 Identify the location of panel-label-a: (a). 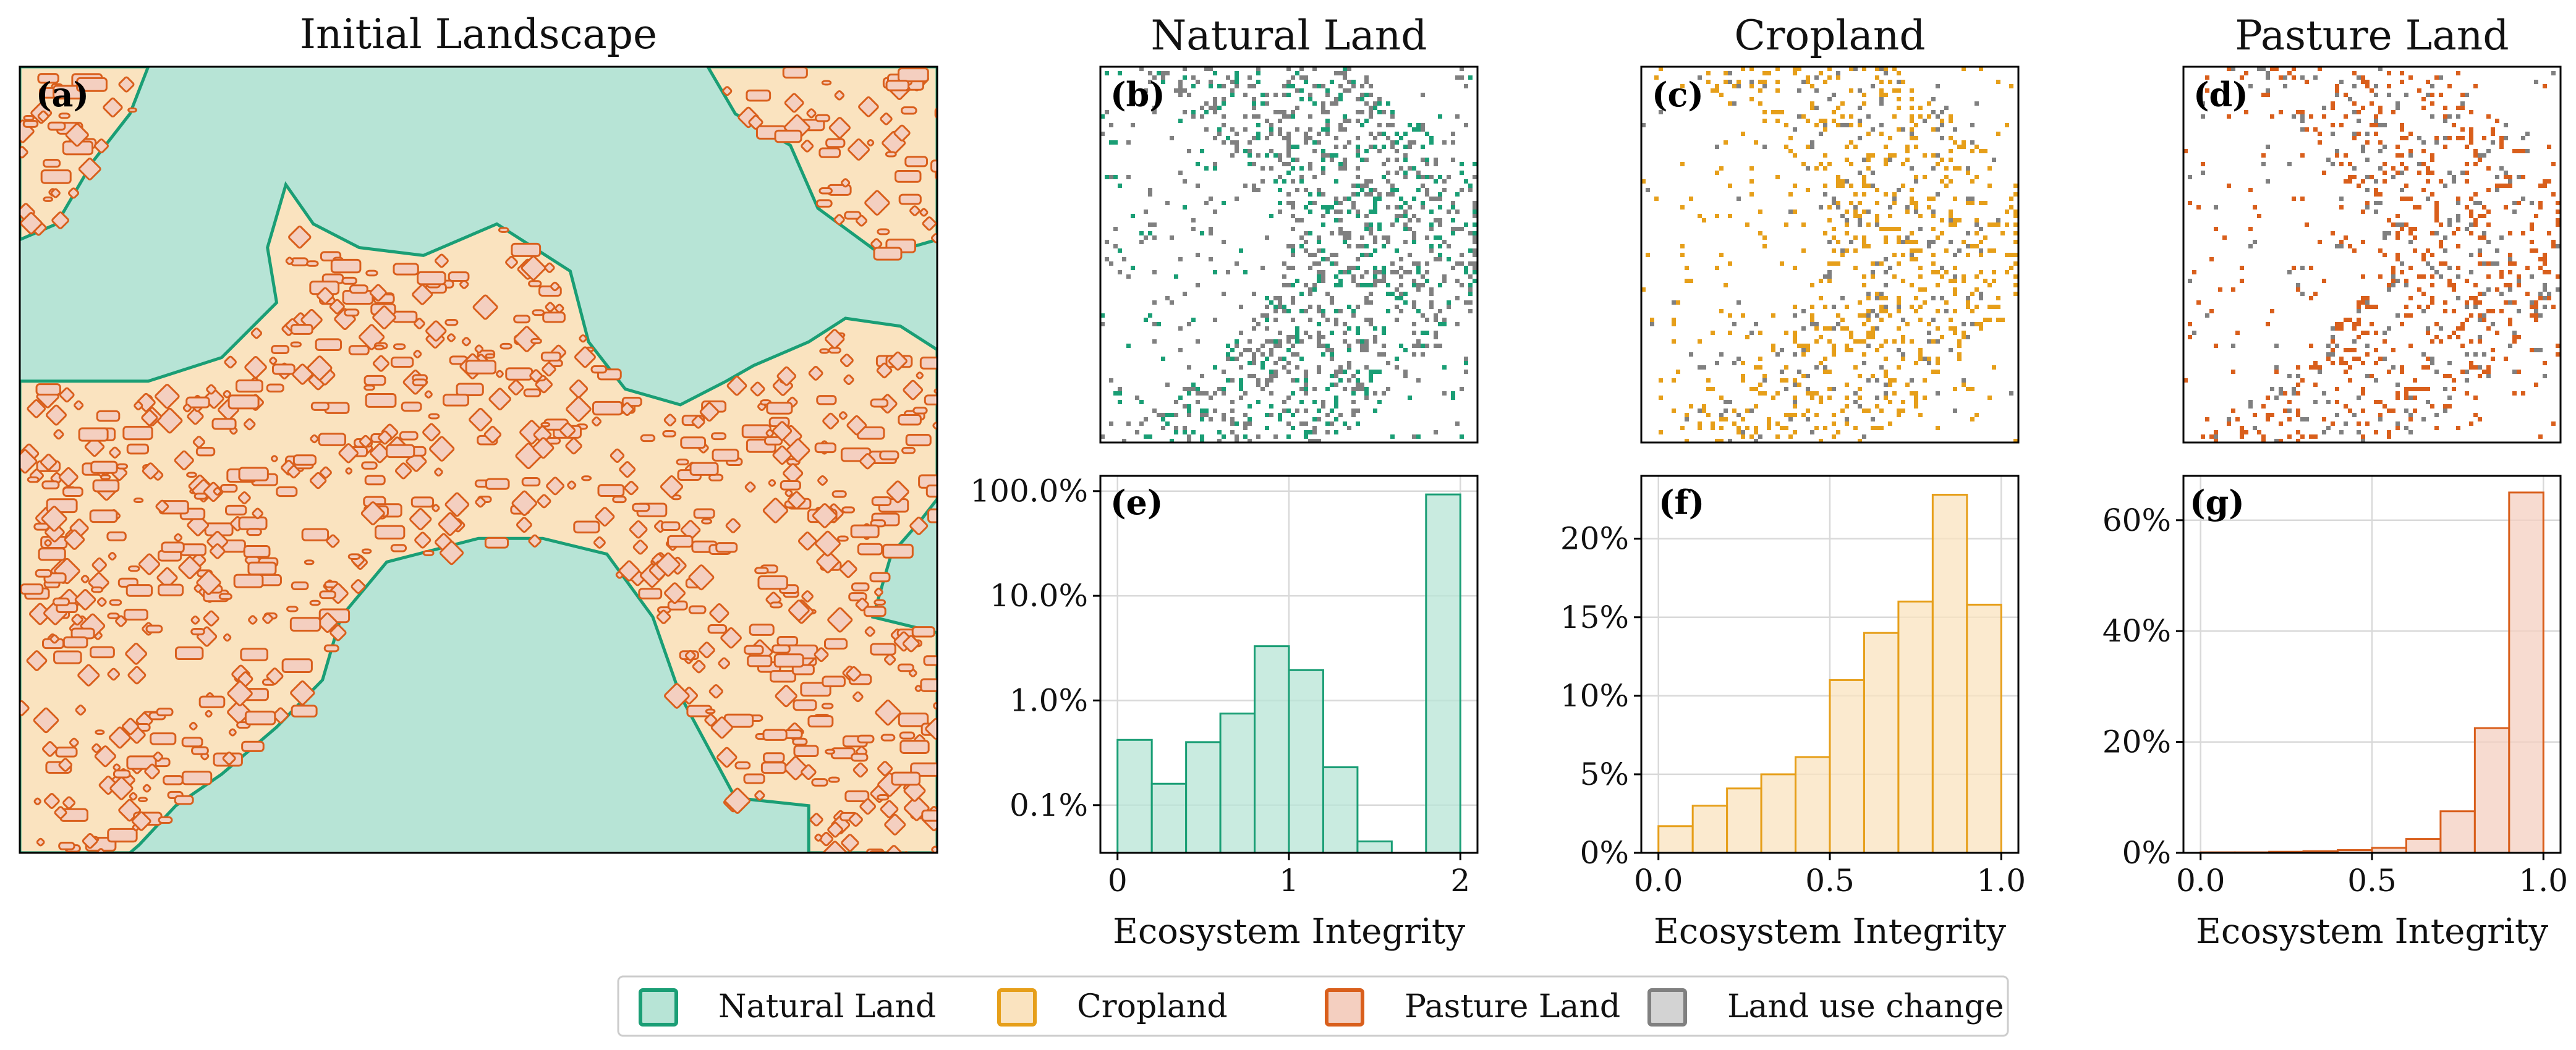
(62, 94).